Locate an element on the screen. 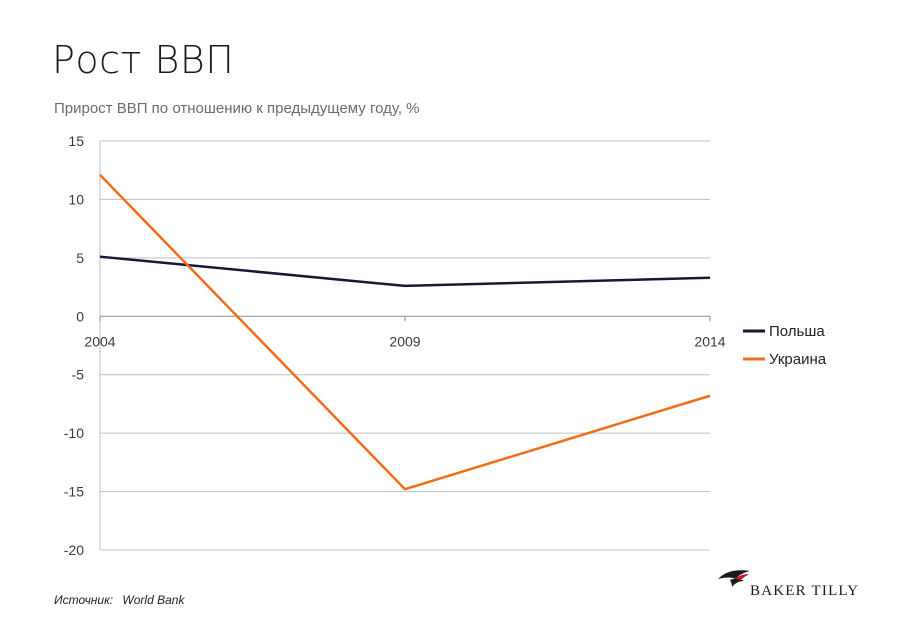  y-tick-label: -20 is located at coordinates (74, 550).